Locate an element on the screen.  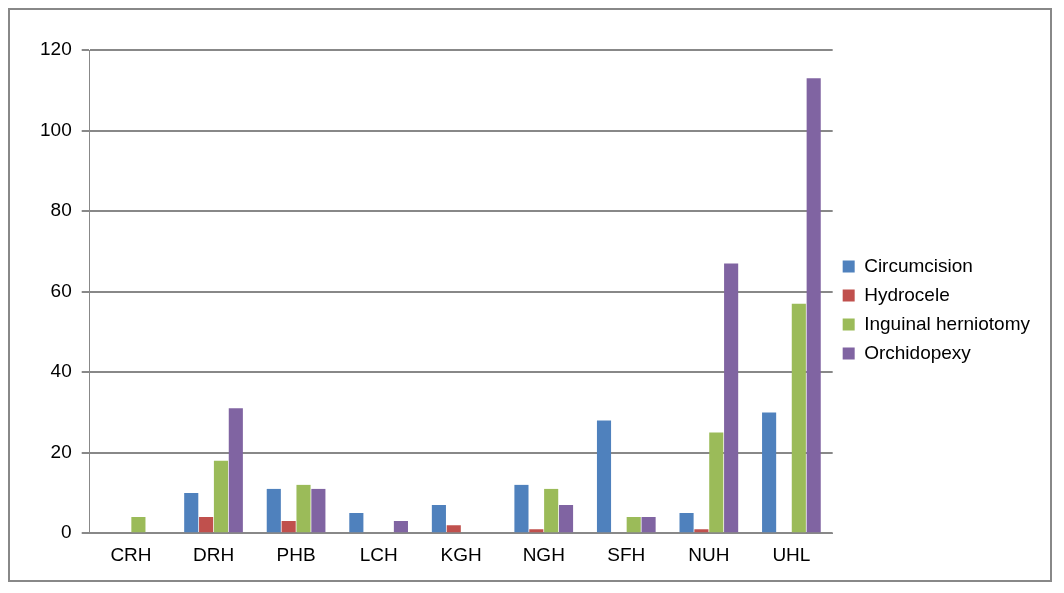
x-tick-label: NUH is located at coordinates (709, 554).